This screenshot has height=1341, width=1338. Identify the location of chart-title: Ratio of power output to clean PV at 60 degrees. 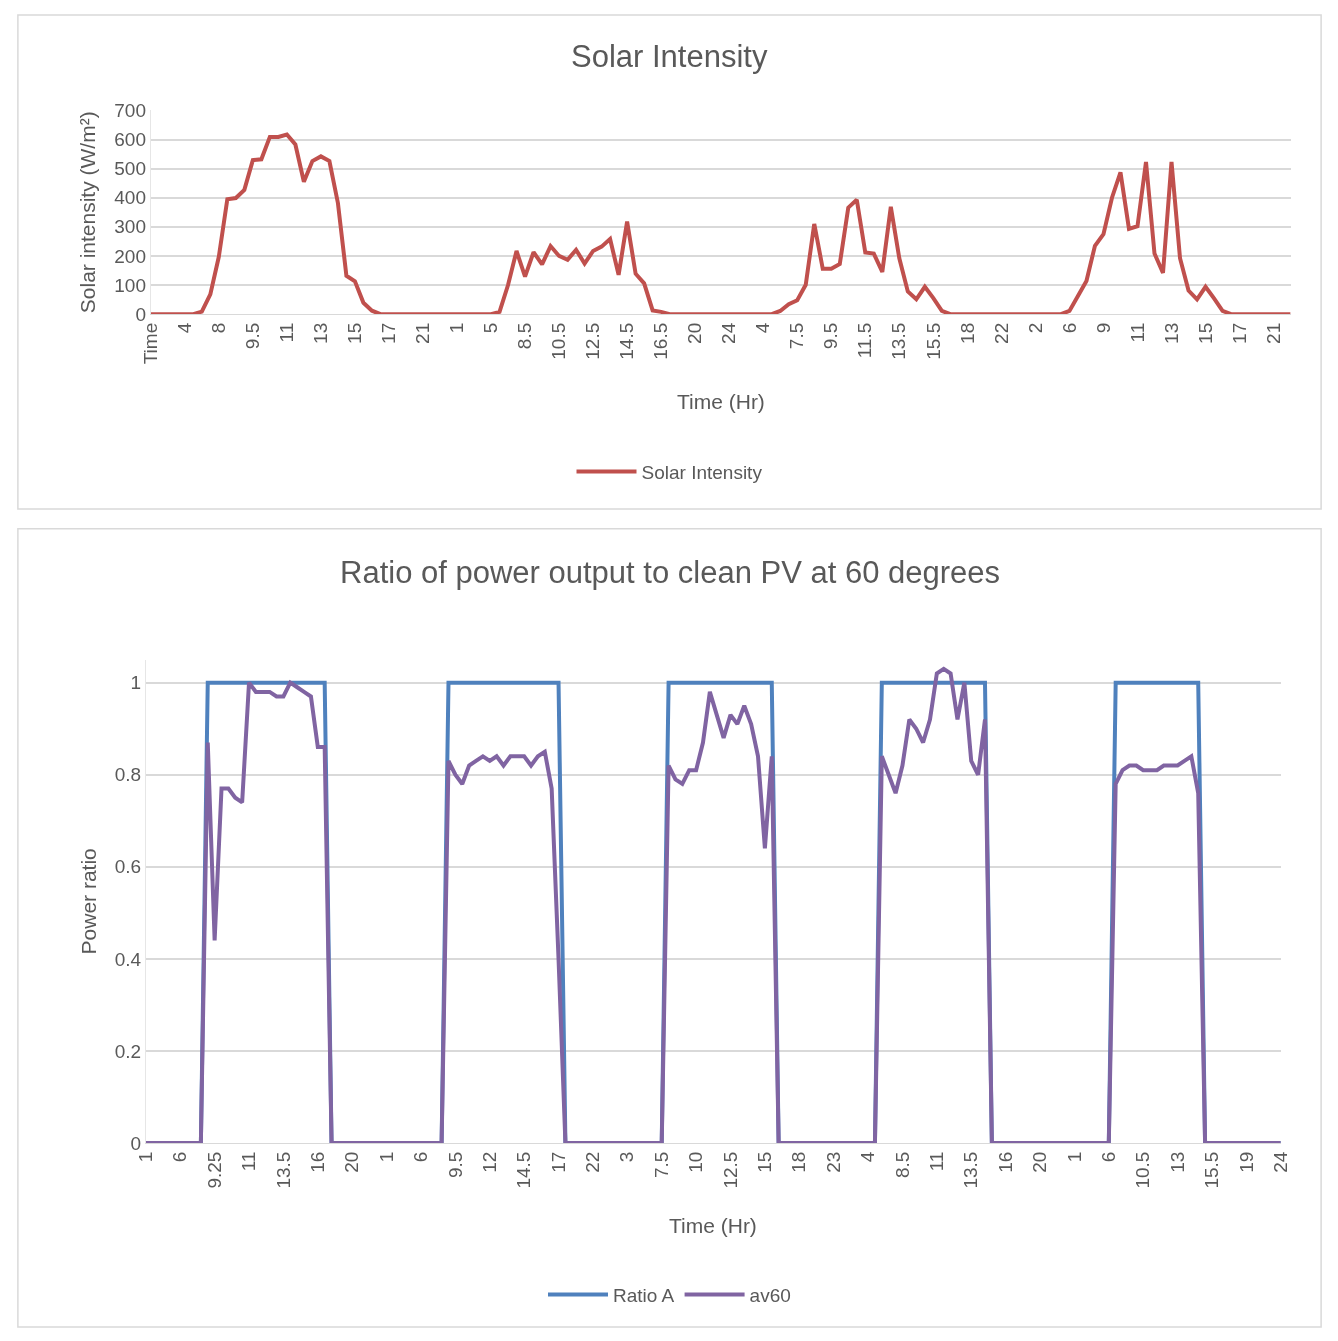
(670, 572).